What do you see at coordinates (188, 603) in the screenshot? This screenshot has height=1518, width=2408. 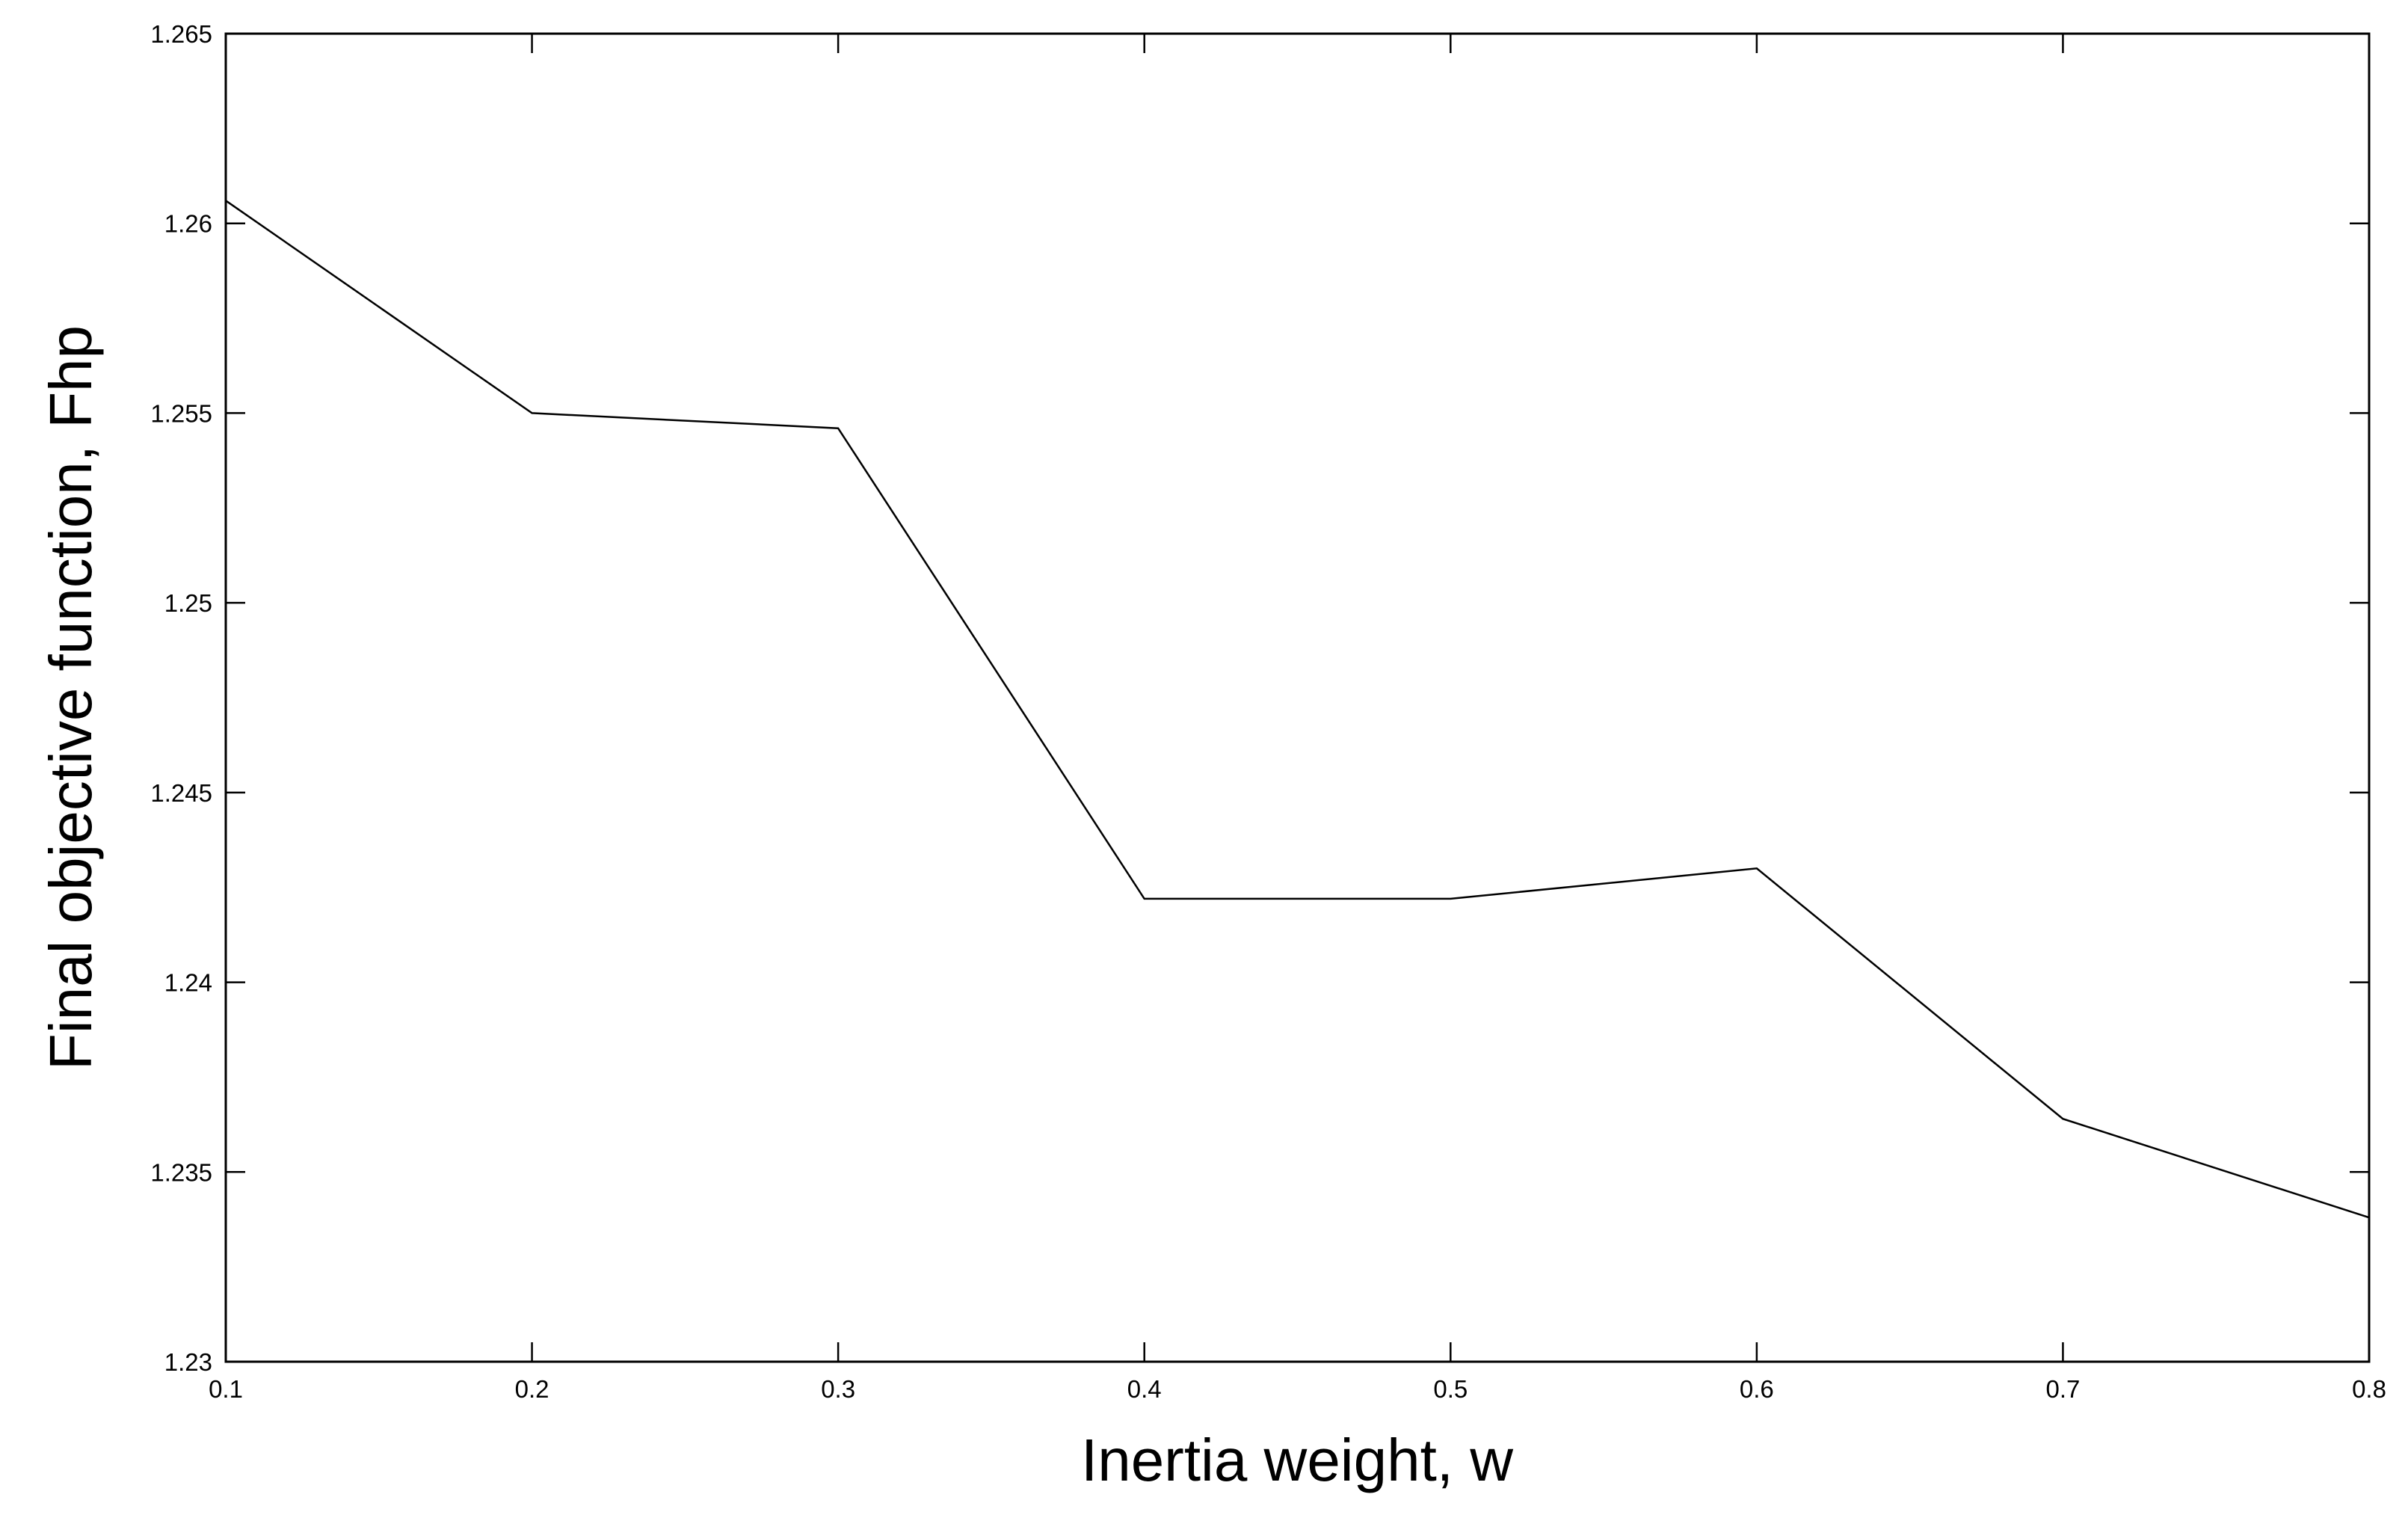 I see `y-tick-label: 1.25` at bounding box center [188, 603].